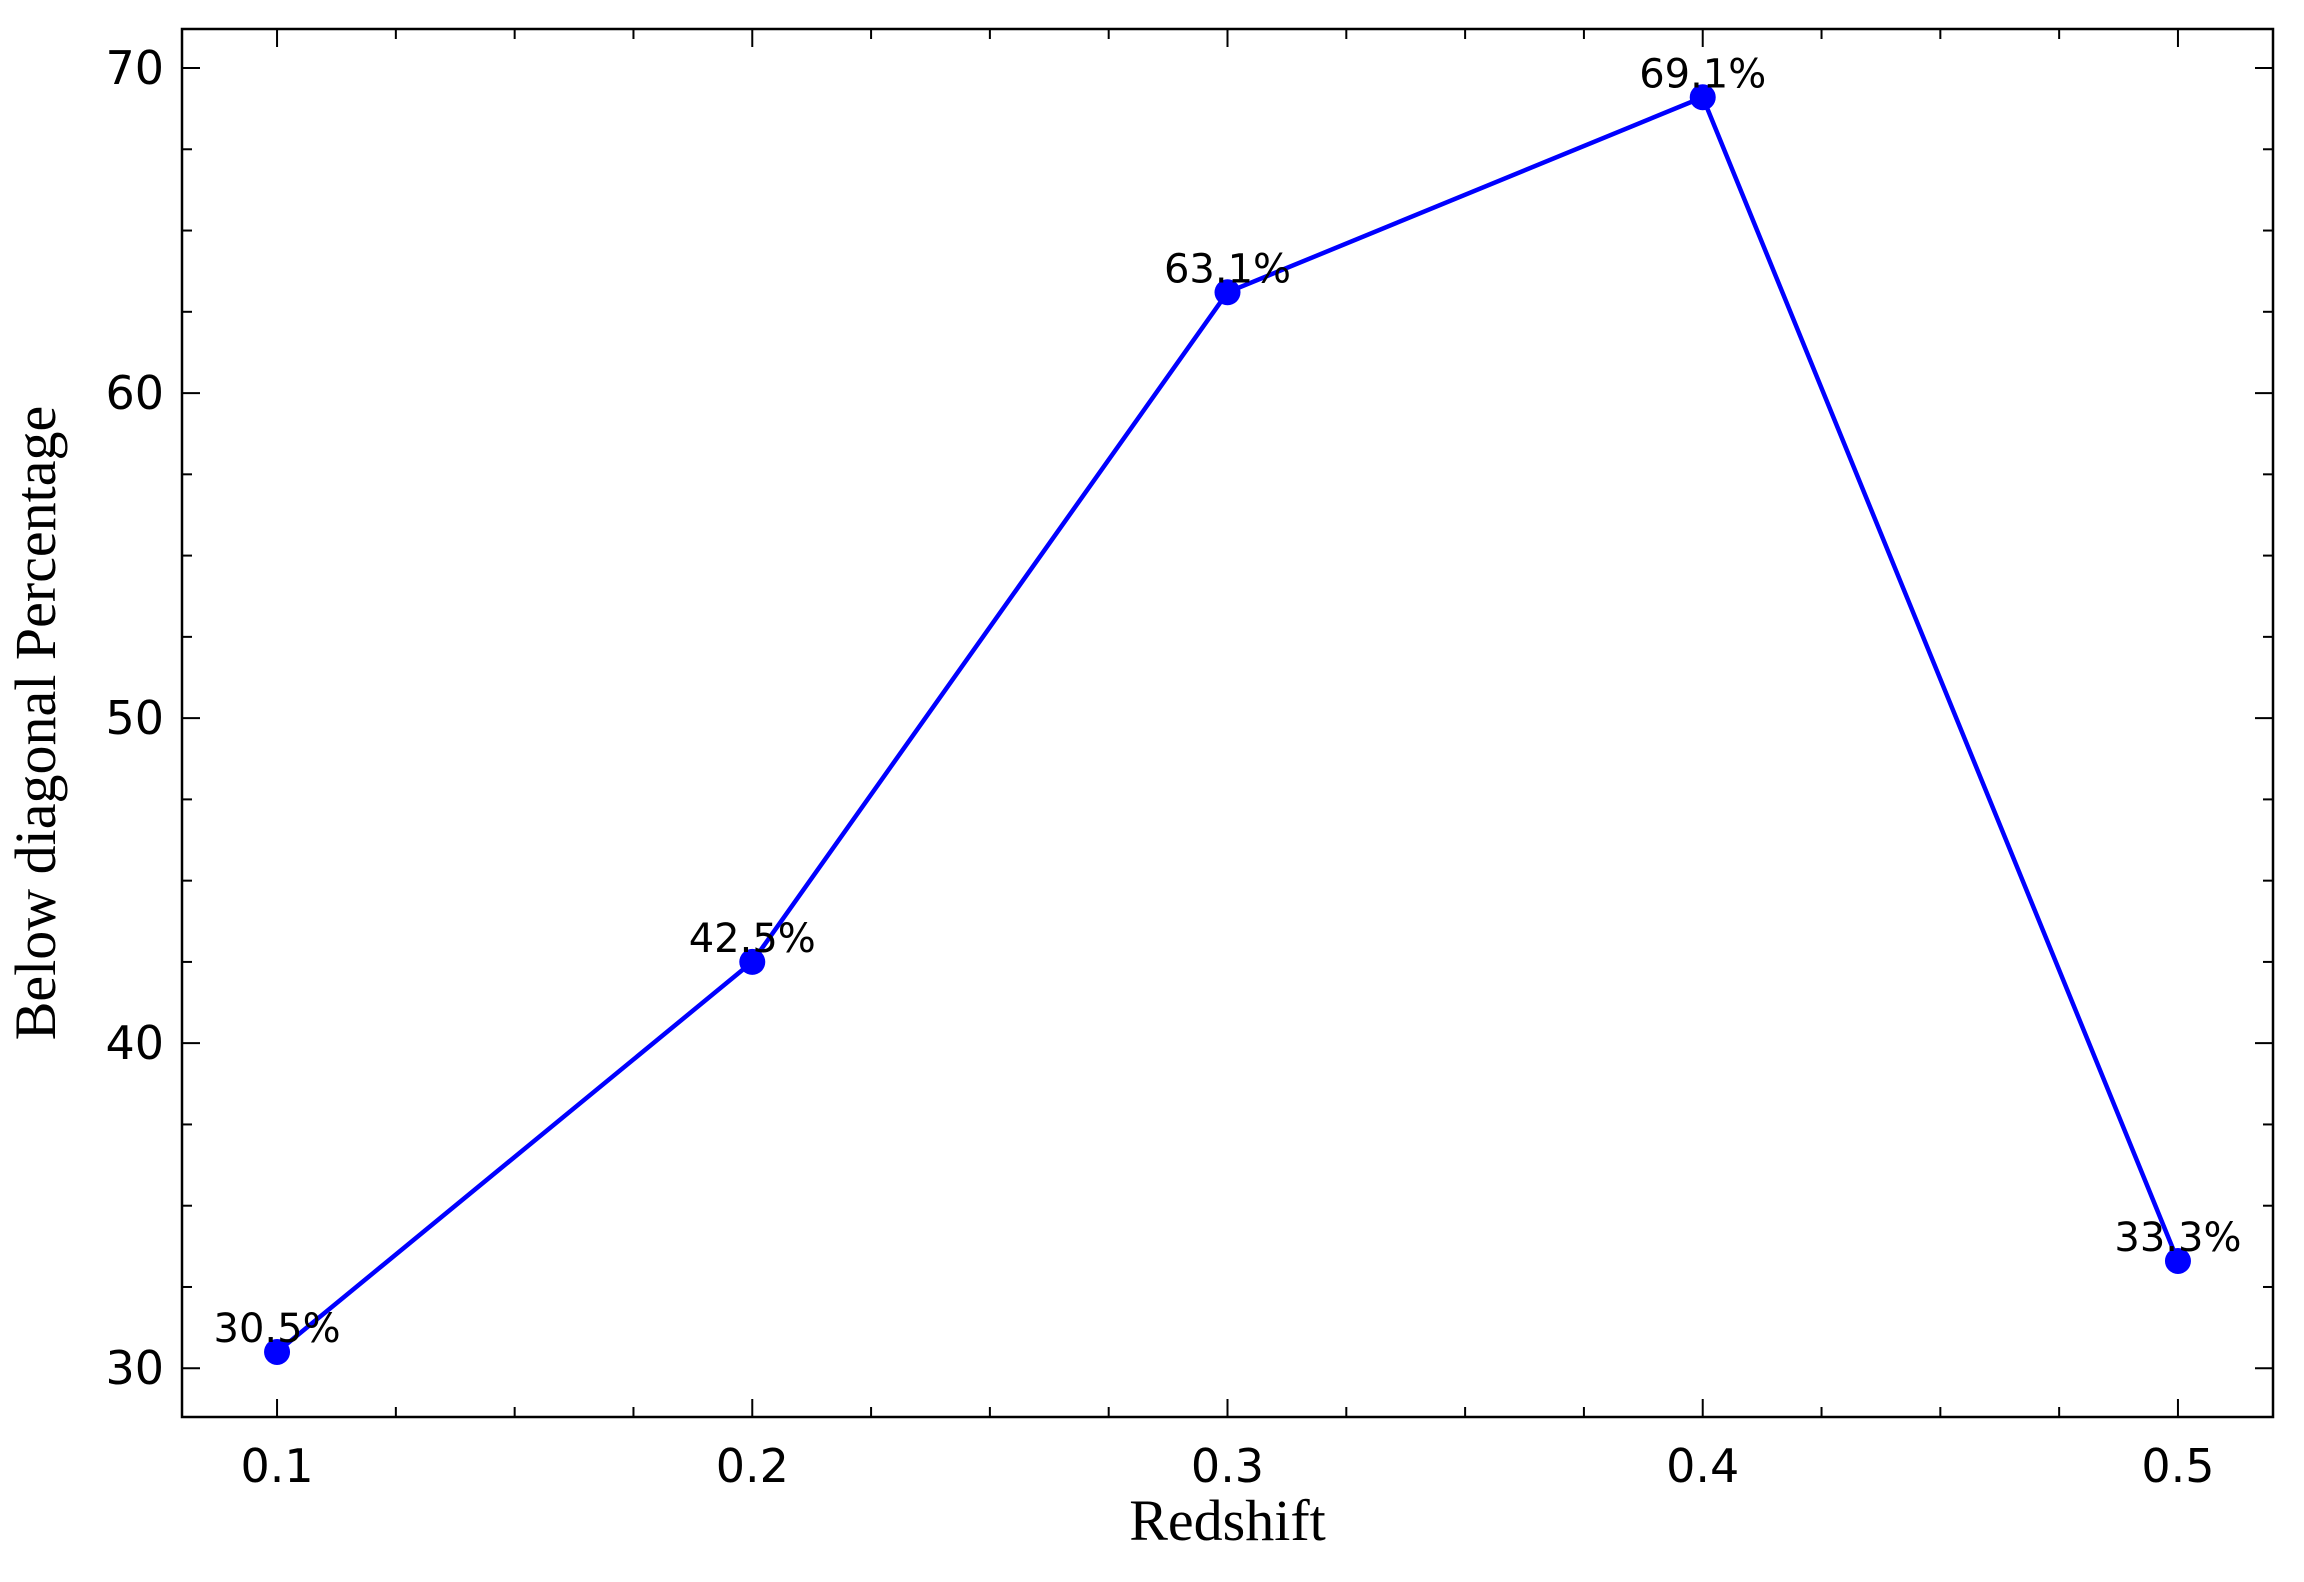  What do you see at coordinates (2177, 1238) in the screenshot?
I see `data-label: 33.3%` at bounding box center [2177, 1238].